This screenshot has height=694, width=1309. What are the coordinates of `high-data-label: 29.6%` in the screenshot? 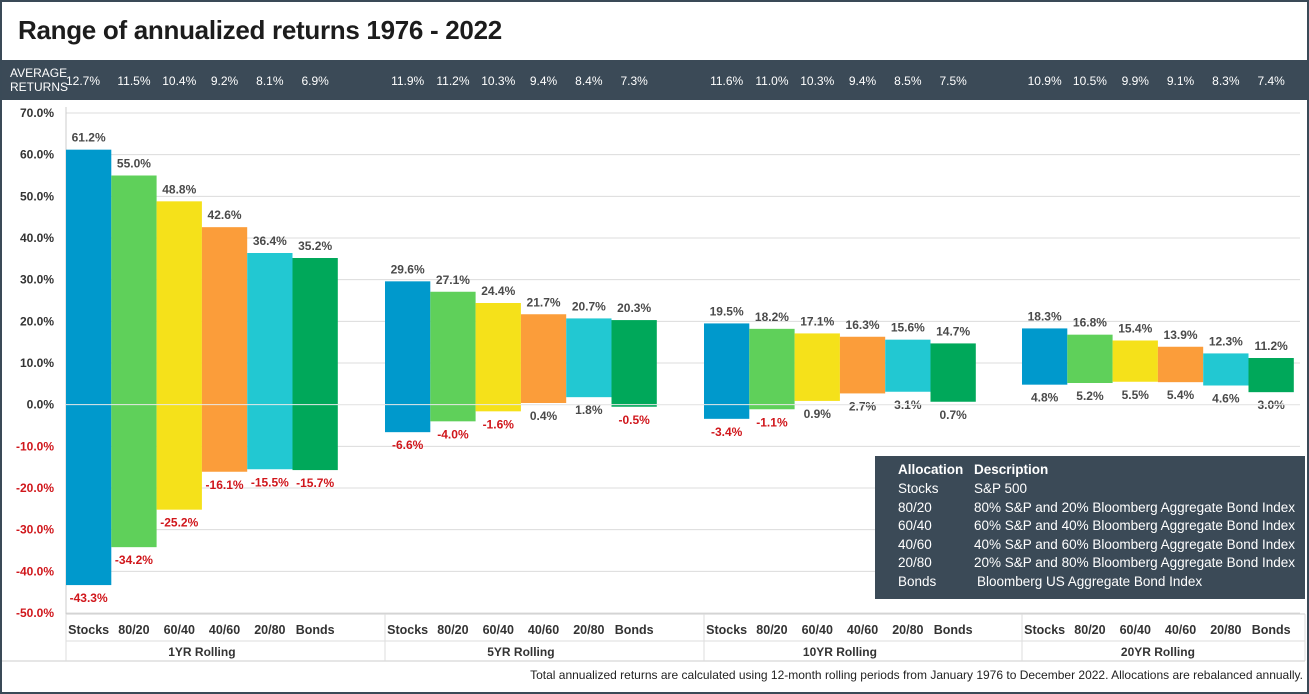 It's located at (408, 269).